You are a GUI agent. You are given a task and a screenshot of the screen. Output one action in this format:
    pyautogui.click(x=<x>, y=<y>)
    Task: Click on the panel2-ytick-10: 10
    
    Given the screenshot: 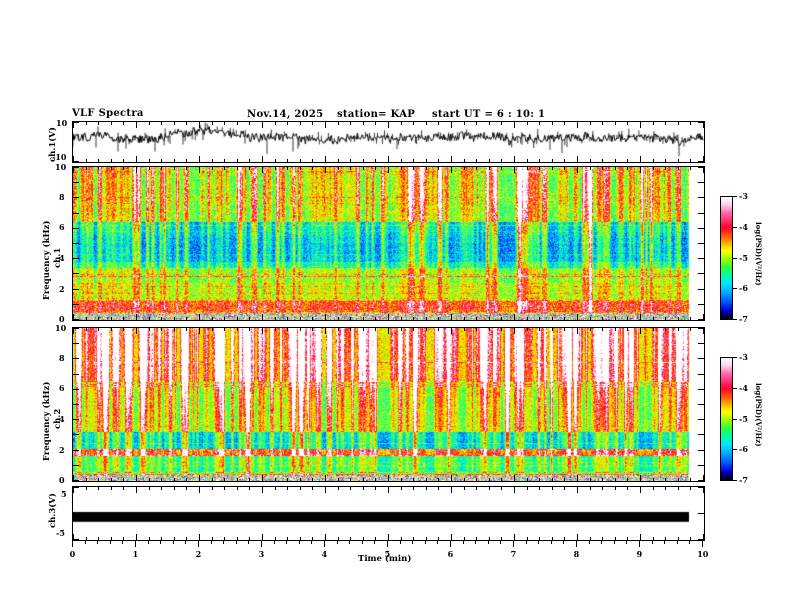 What is the action you would take?
    pyautogui.click(x=61, y=167)
    